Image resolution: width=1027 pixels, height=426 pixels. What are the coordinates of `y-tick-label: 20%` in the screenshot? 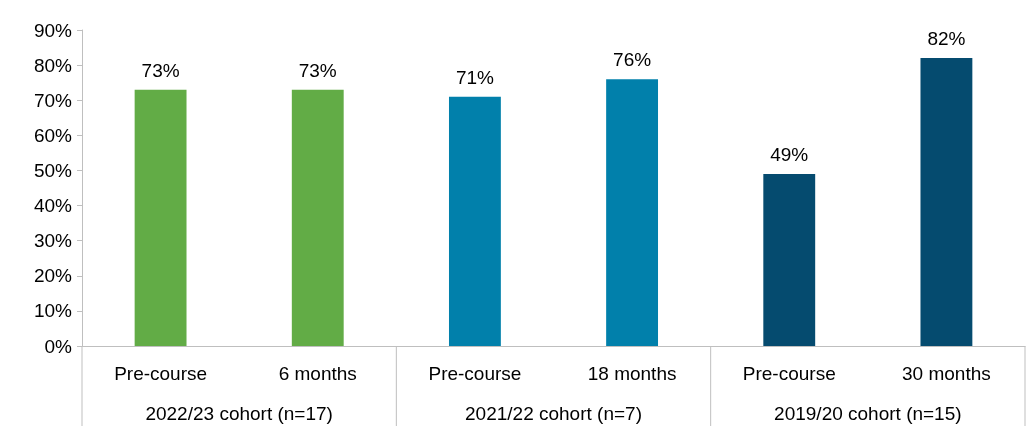 It's located at (53, 276).